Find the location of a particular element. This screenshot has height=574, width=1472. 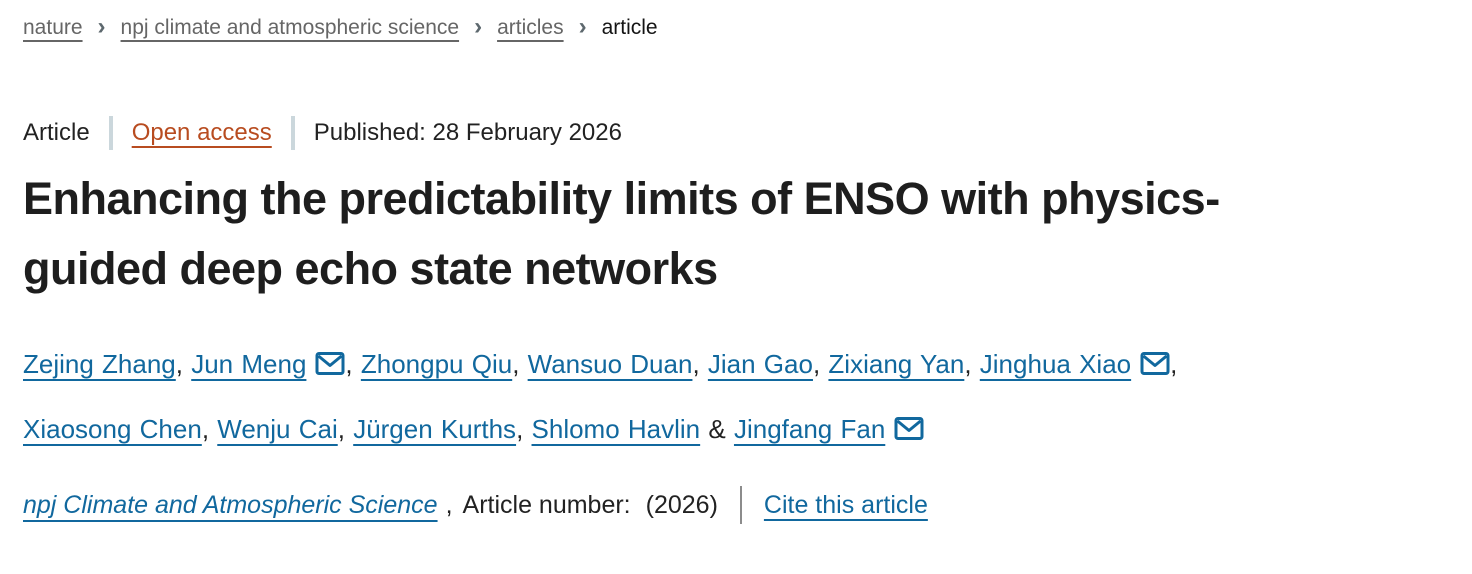

article-number-value: (2026) is located at coordinates (681, 504).